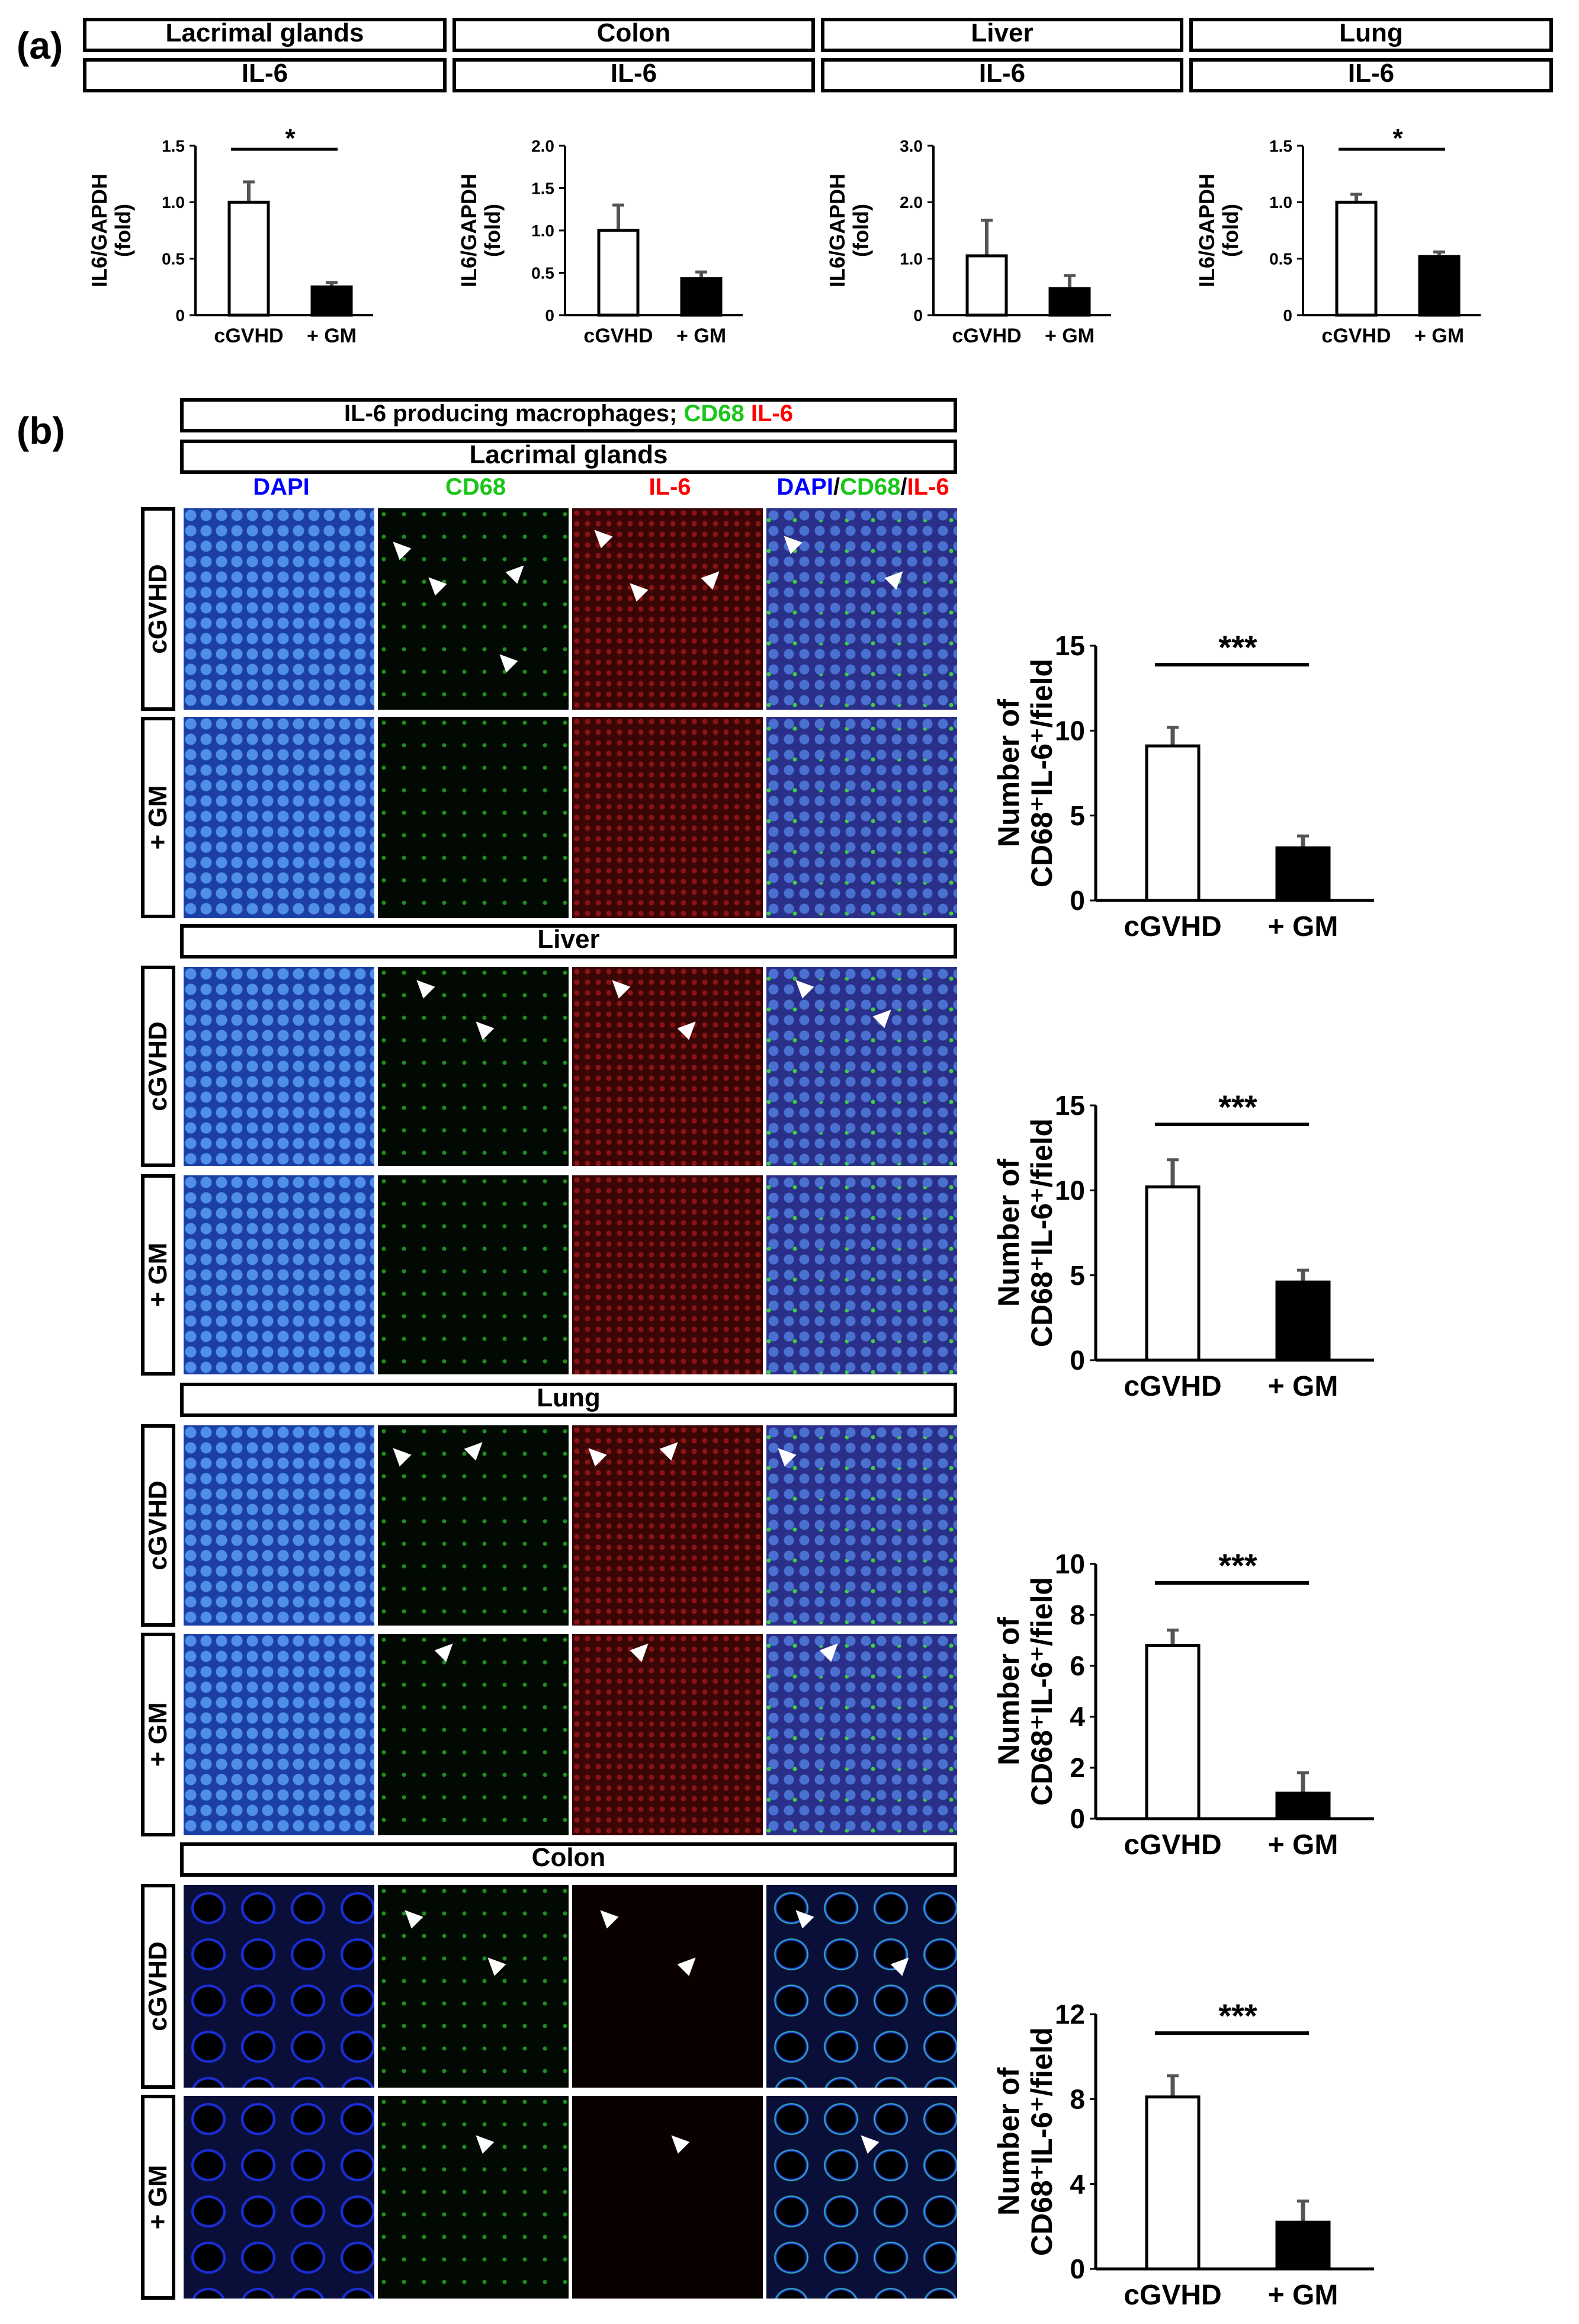 The height and width of the screenshot is (2324, 1579). Describe the element at coordinates (633, 75) in the screenshot. I see `header-marker-colon: IL-6` at that location.